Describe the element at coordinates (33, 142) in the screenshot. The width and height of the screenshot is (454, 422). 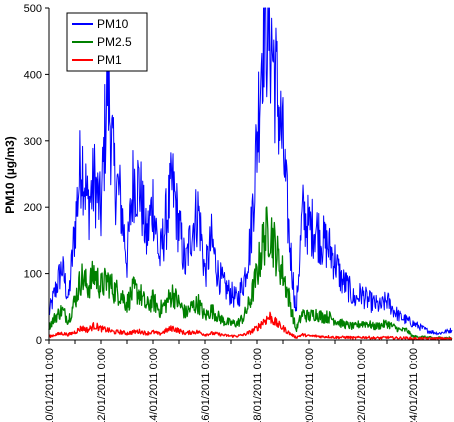
I see `y-tick-label: 300` at that location.